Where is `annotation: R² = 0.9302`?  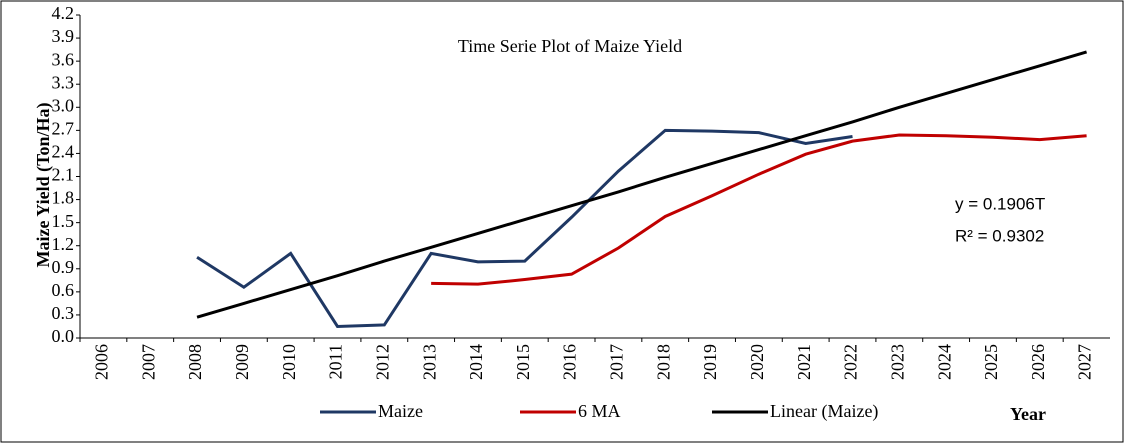 annotation: R² = 0.9302 is located at coordinates (999, 235).